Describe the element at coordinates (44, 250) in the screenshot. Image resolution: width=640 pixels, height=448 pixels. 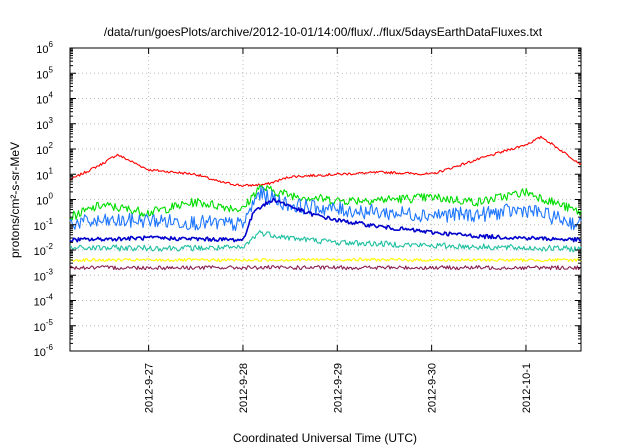
I see `y-tick-label: 10⁻²` at that location.